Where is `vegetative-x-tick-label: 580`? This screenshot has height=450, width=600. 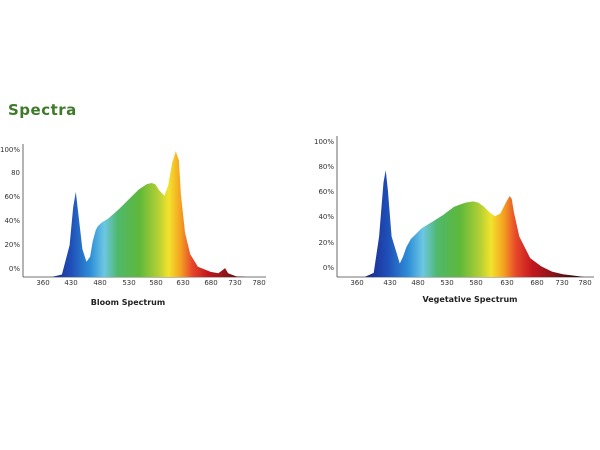
vegetative-x-tick-label: 580 is located at coordinates (475, 283).